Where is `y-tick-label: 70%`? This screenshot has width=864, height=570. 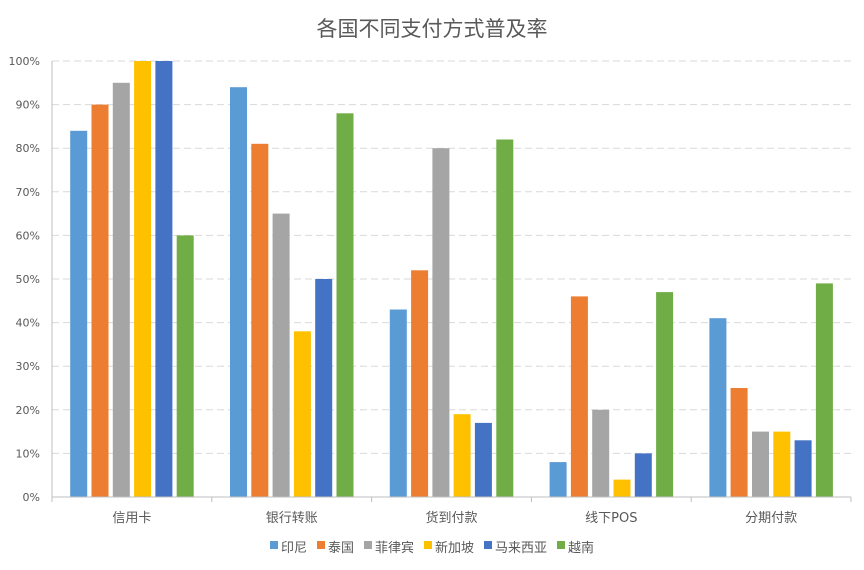 y-tick-label: 70% is located at coordinates (28, 192).